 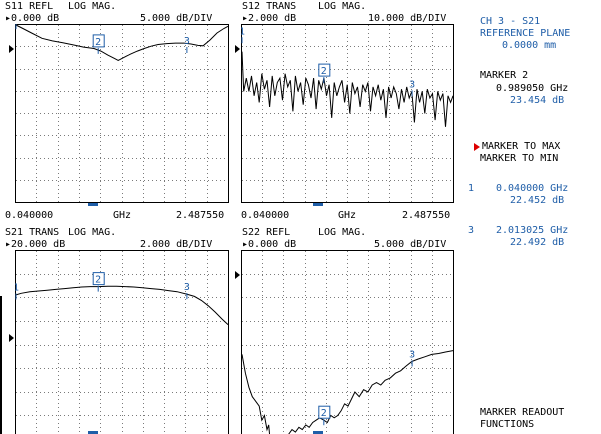 What do you see at coordinates (29, 6) in the screenshot?
I see `s11-param-label: S11 REFL` at bounding box center [29, 6].